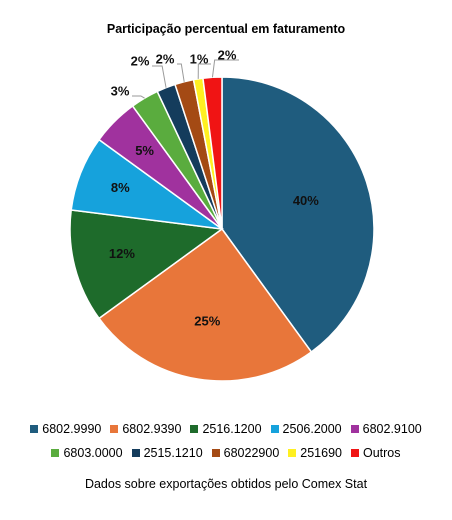 The image size is (452, 520). What do you see at coordinates (152, 429) in the screenshot?
I see `legend-label: 6802.9390` at bounding box center [152, 429].